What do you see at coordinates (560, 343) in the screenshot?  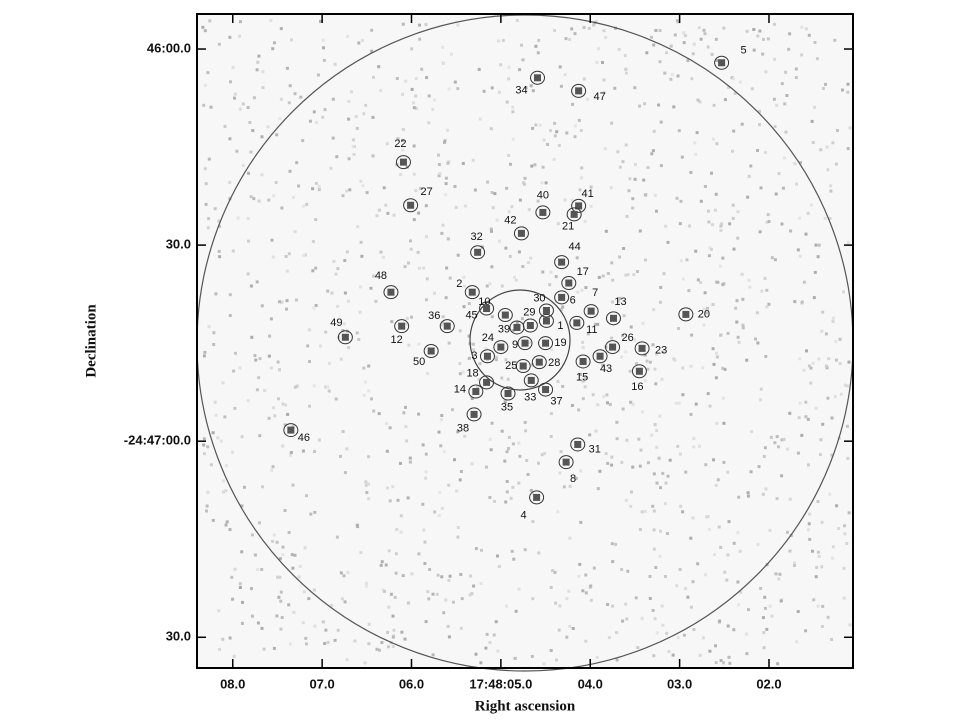 I see `source-label: 19` at bounding box center [560, 343].